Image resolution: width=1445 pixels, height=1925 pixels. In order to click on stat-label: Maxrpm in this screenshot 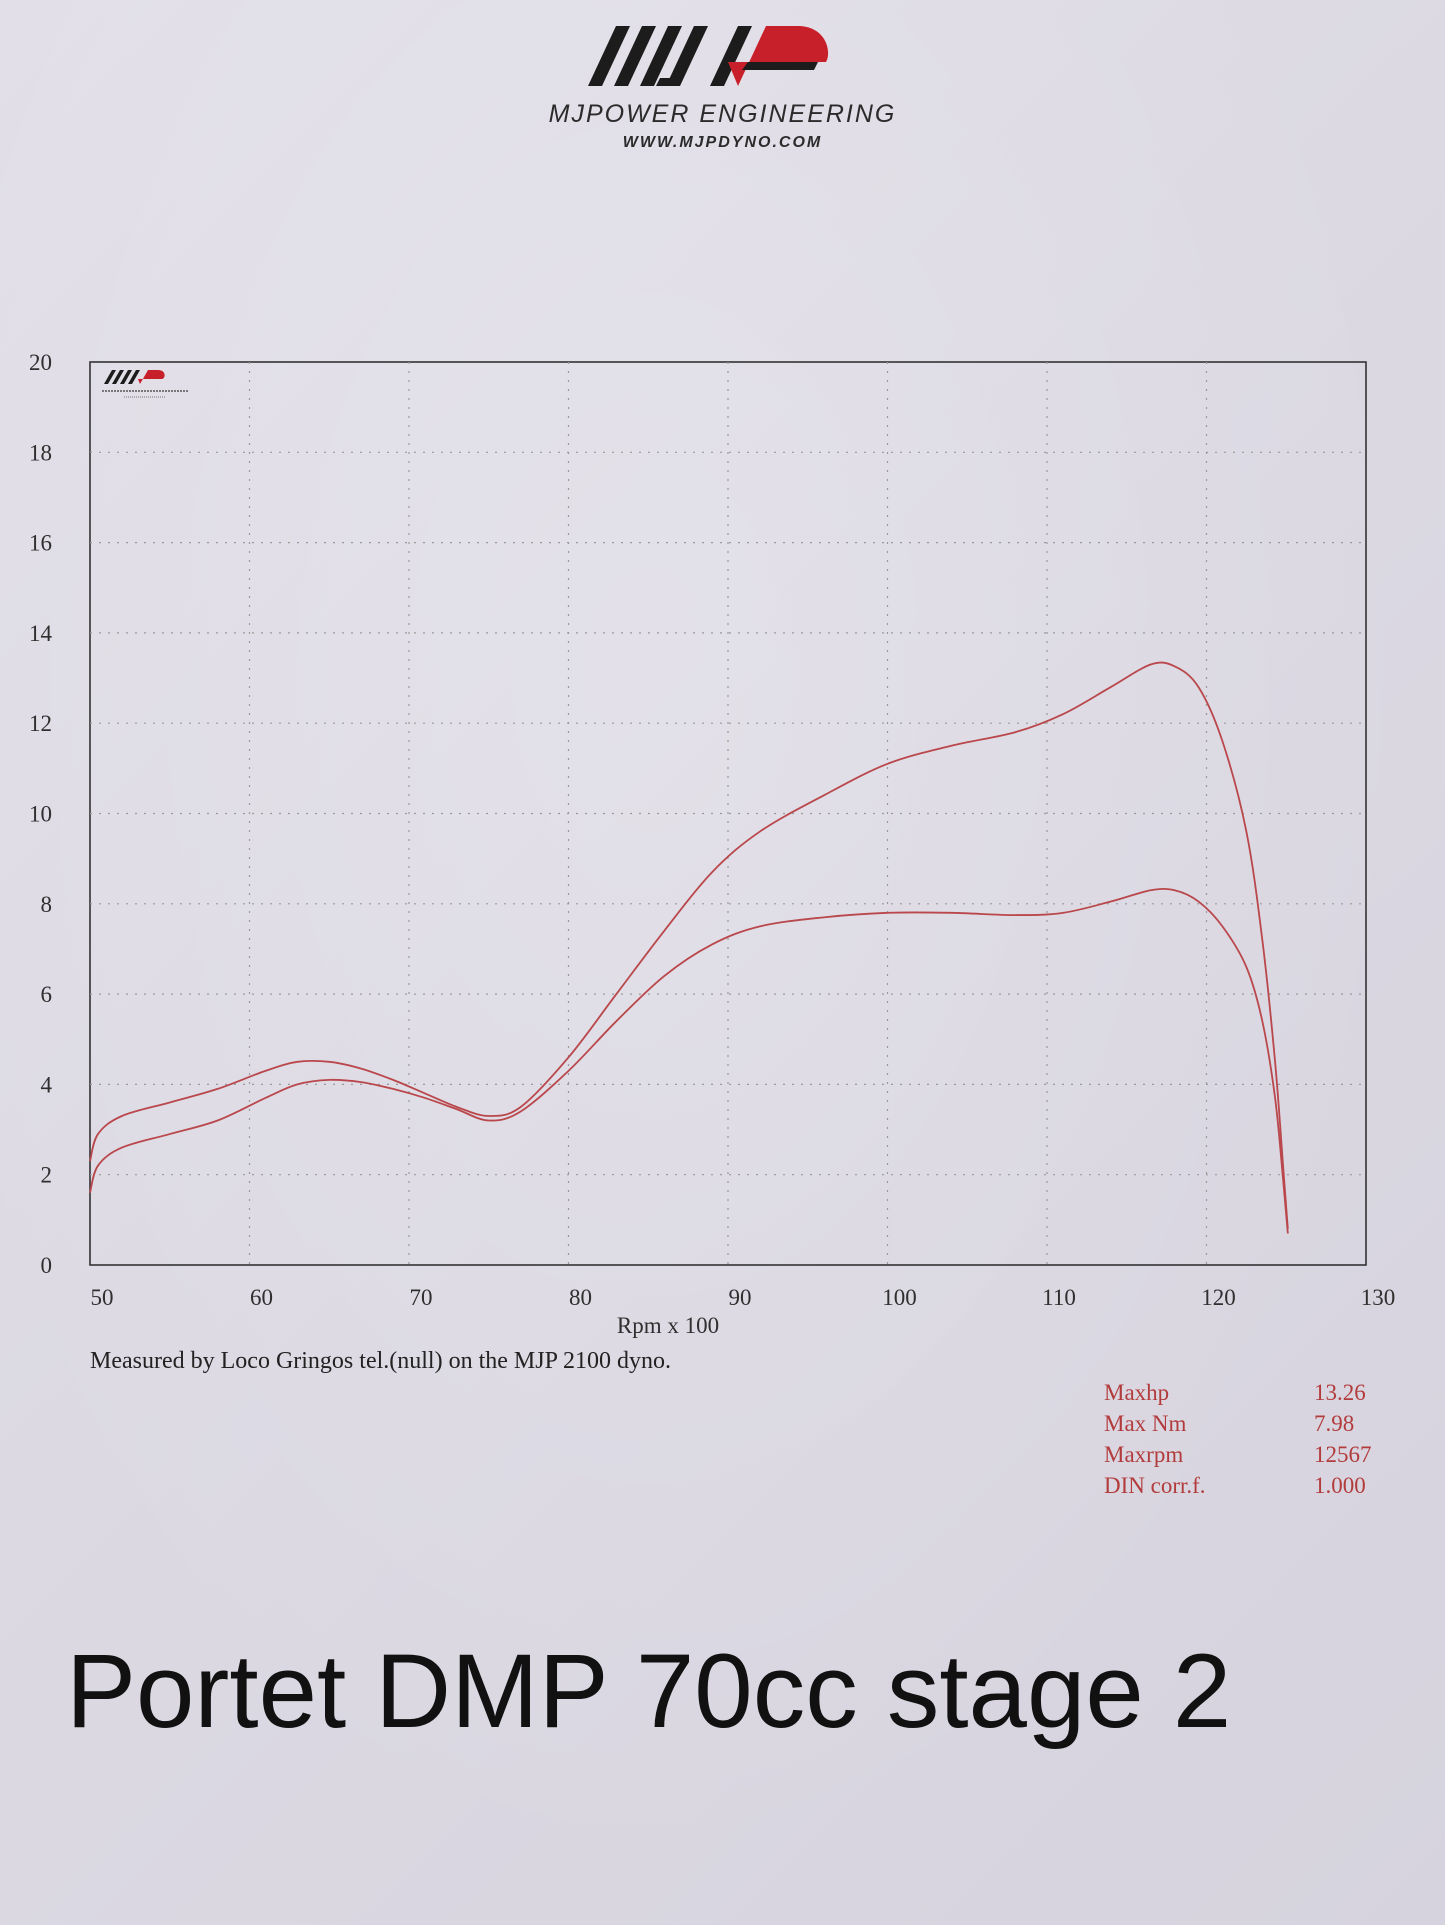, I will do `click(1144, 1454)`.